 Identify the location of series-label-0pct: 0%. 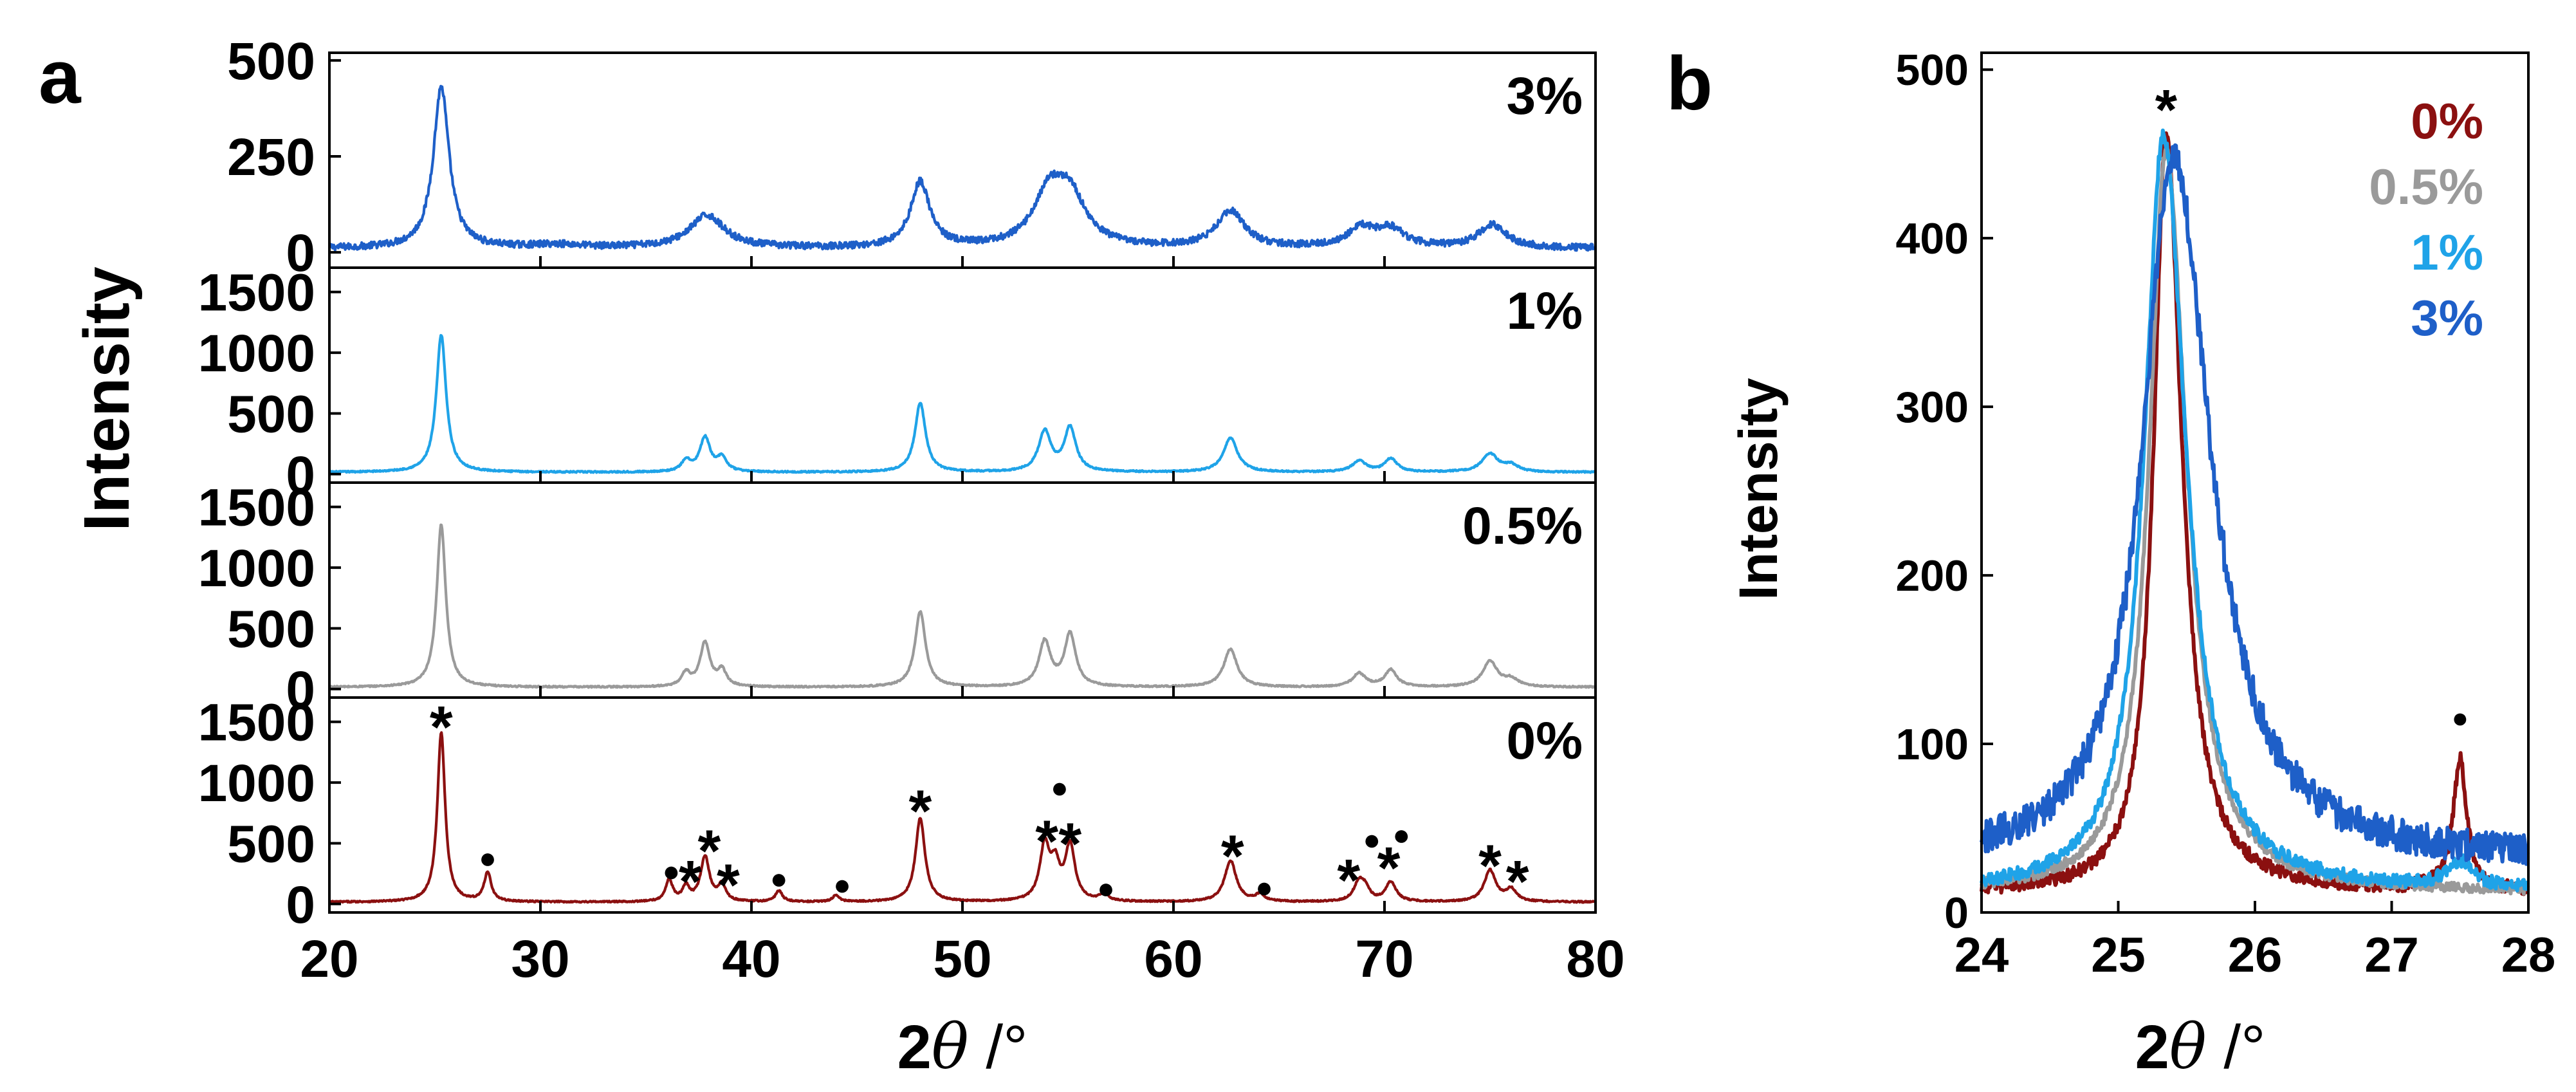
(1544, 741).